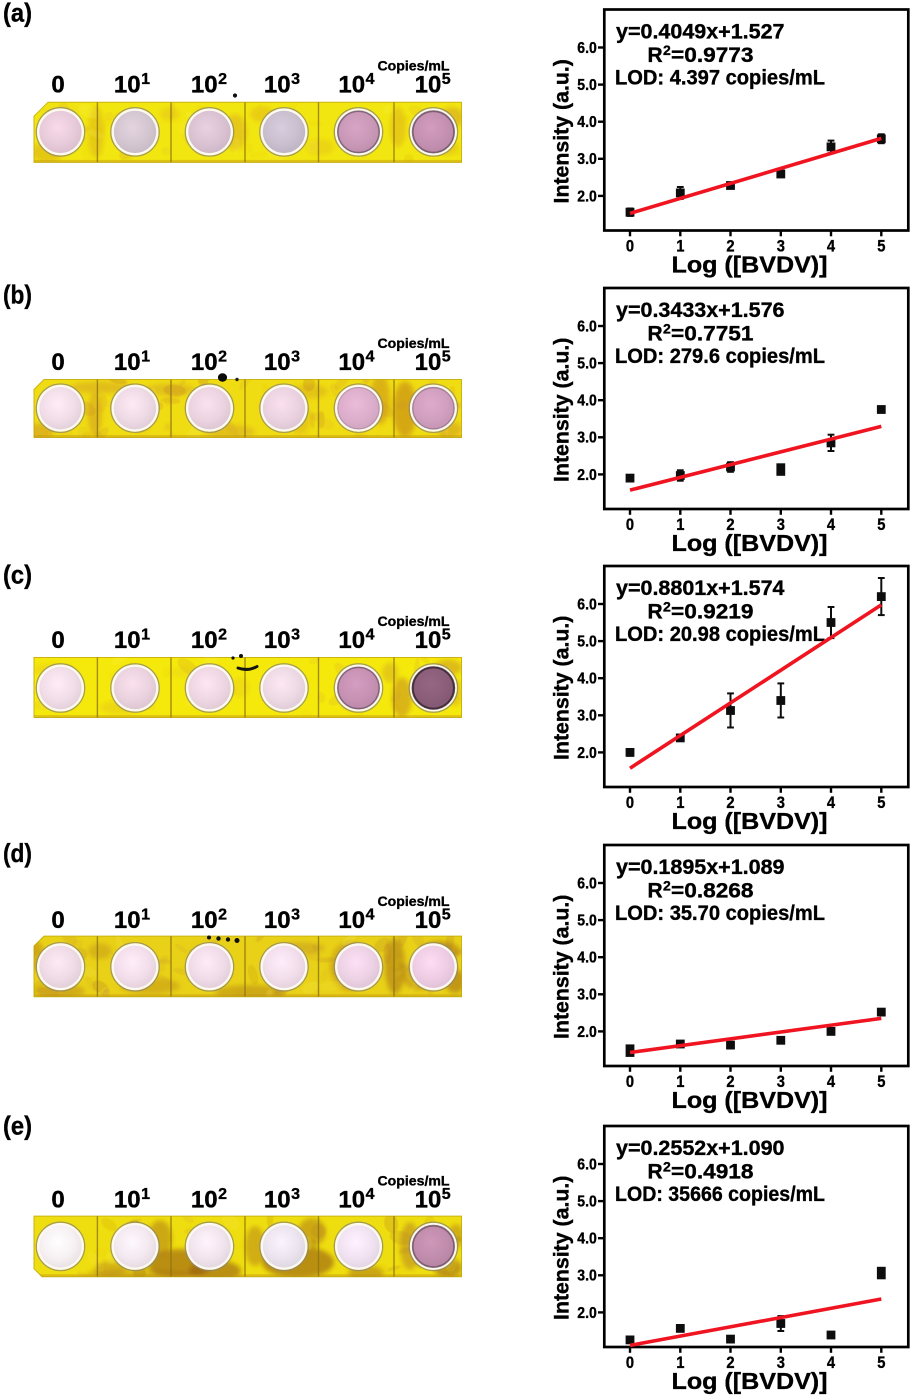 This screenshot has height=1397, width=910. Describe the element at coordinates (720, 913) in the screenshot. I see `svg-text: LOD: 35.70 copies/mL` at that location.